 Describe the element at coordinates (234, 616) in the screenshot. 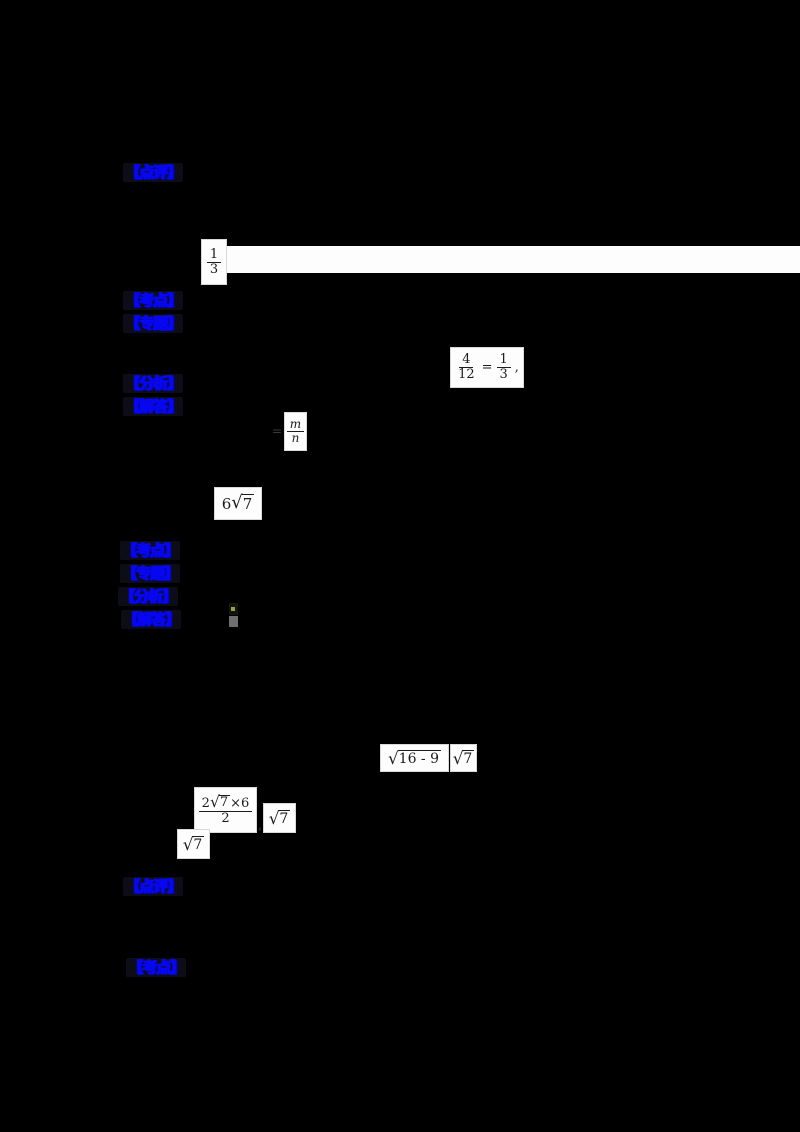

I see `tiny-image-fragment-icon` at that location.